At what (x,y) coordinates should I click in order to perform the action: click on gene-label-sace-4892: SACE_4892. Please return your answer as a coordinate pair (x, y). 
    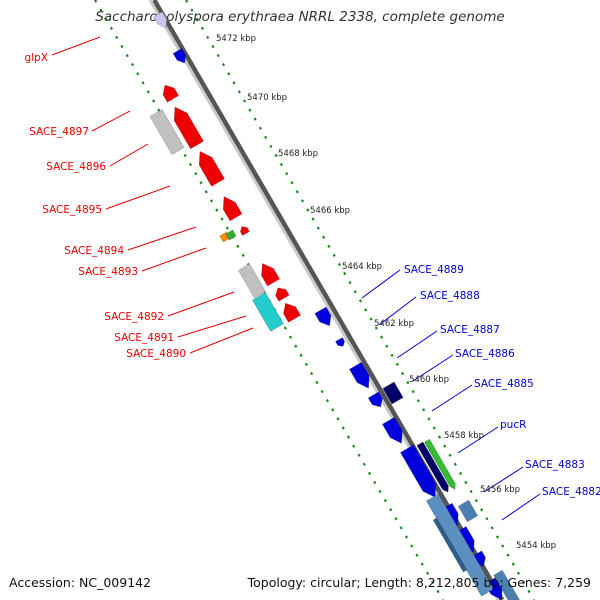
    Looking at the image, I should click on (134, 317).